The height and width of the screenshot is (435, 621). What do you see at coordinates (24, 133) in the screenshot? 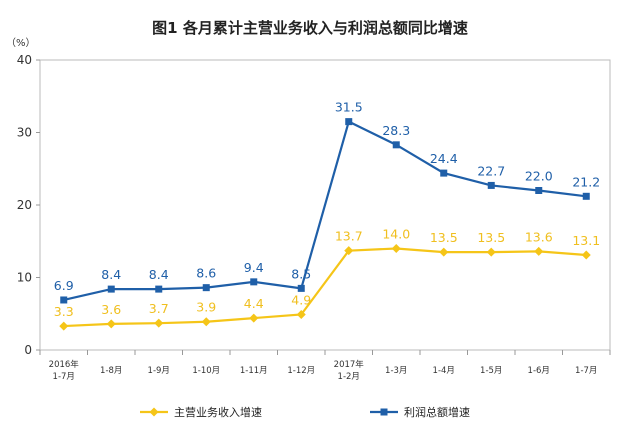
I see `y-tick-label: 30` at bounding box center [24, 133].